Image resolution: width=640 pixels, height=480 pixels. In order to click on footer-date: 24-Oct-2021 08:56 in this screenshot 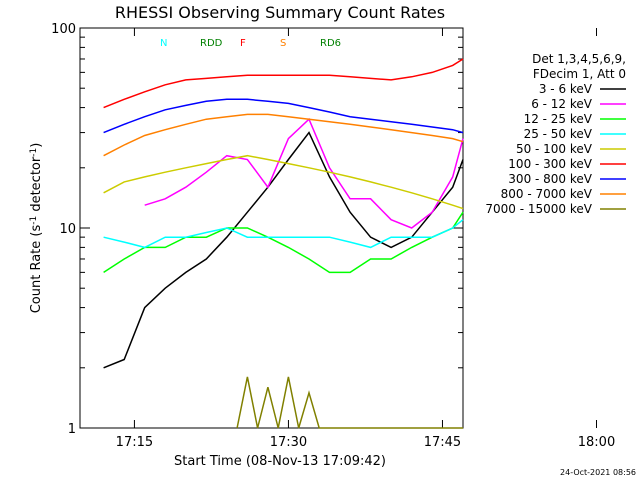, I will do `click(598, 472)`.